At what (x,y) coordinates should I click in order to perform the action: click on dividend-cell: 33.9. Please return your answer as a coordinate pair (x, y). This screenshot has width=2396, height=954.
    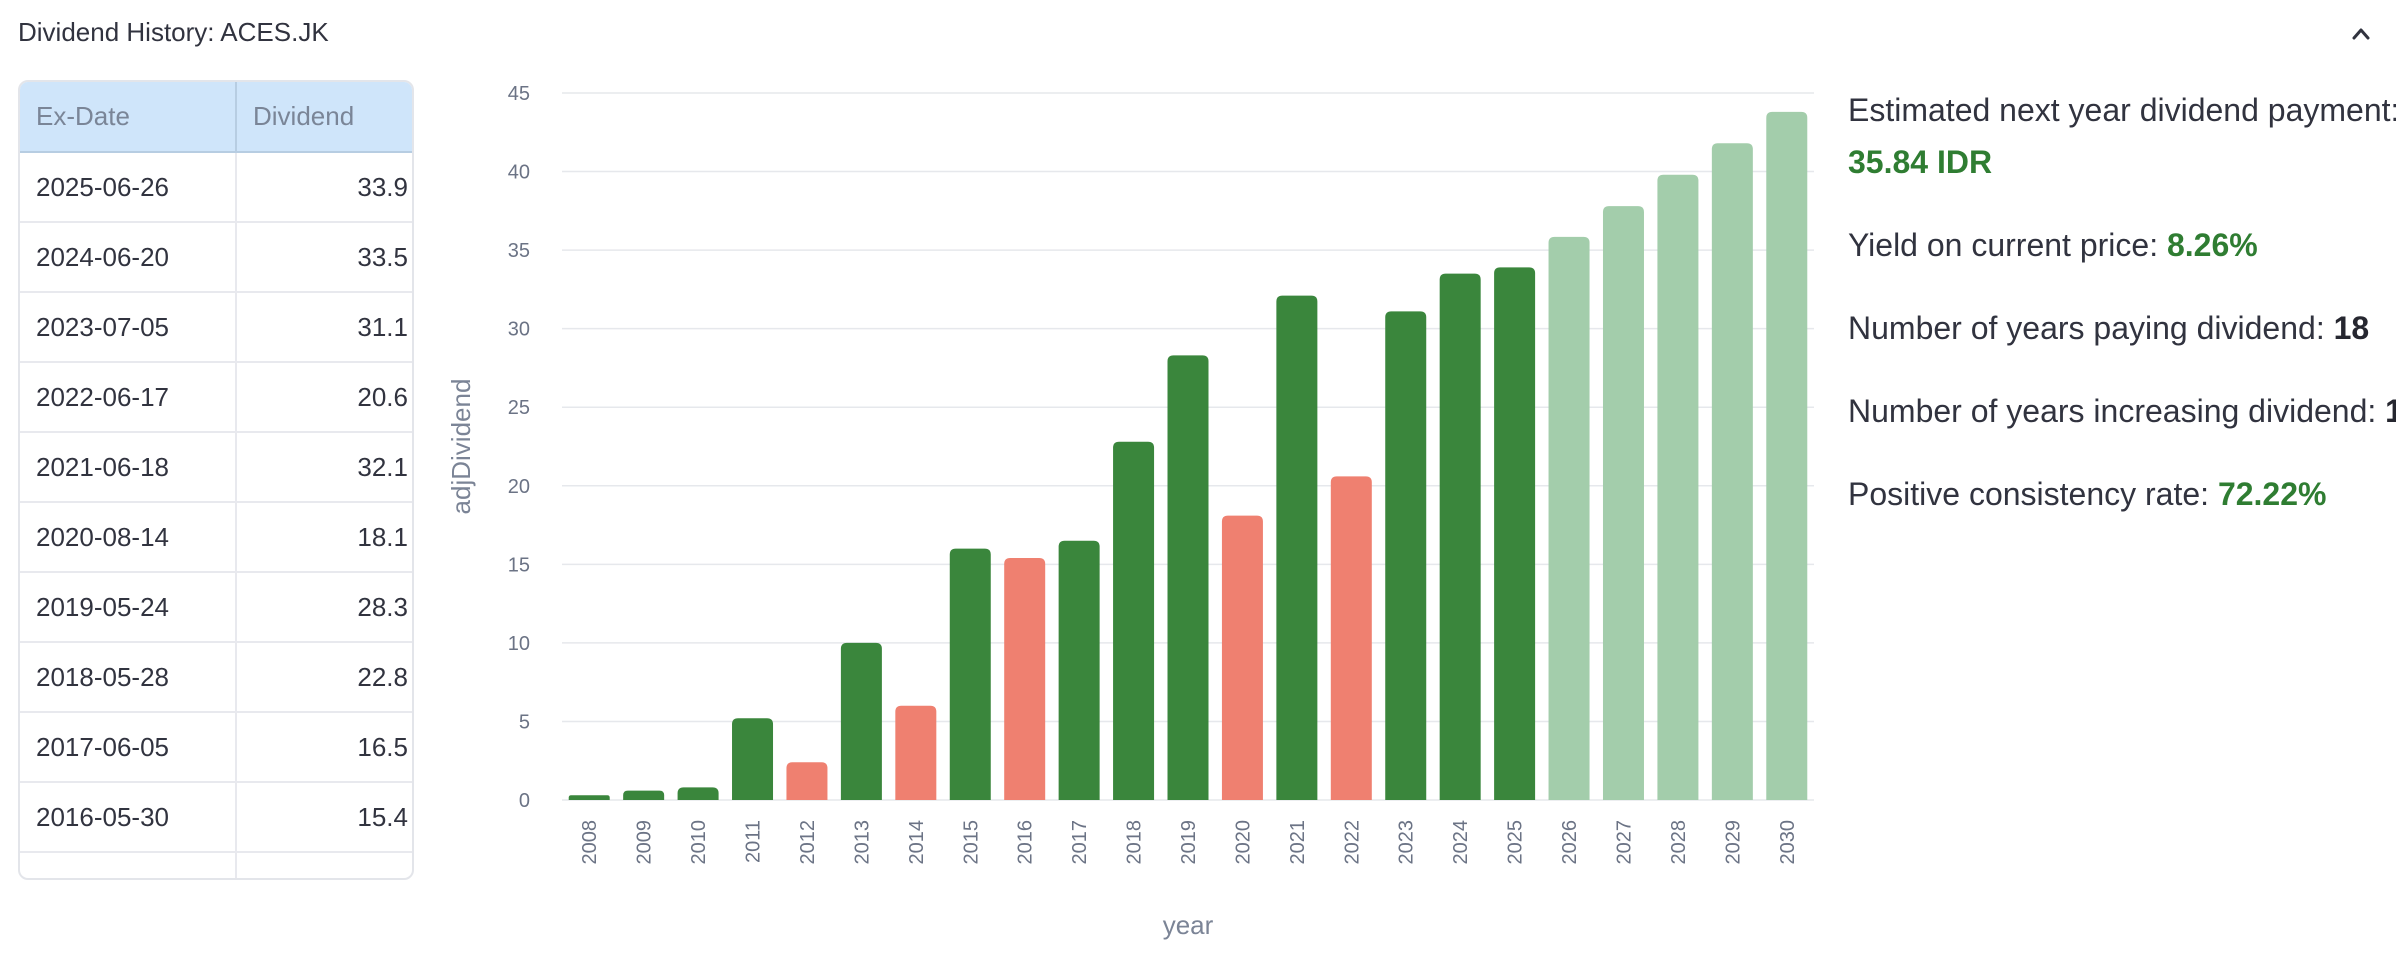
    Looking at the image, I should click on (324, 187).